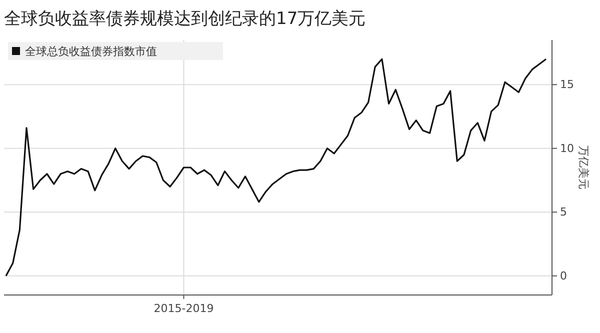 The width and height of the screenshot is (600, 333). What do you see at coordinates (567, 148) in the screenshot?
I see `y-tick-label: 10` at bounding box center [567, 148].